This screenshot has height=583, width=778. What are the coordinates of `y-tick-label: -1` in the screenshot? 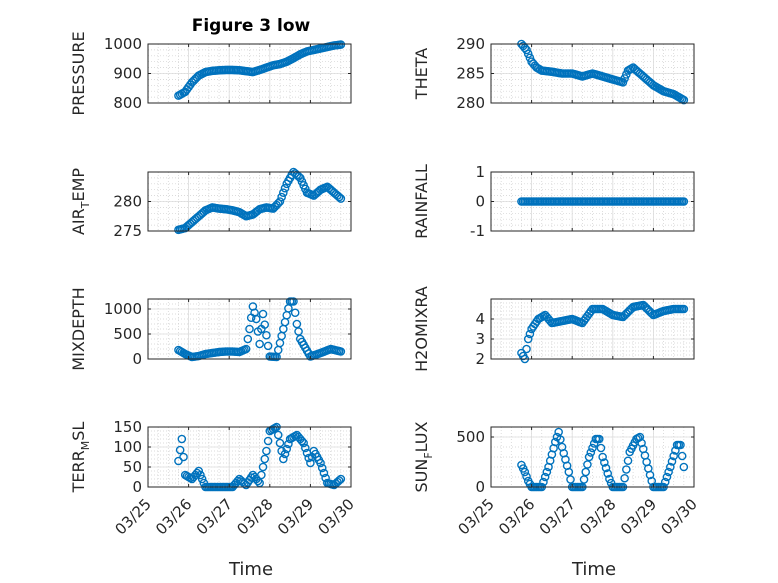 It's located at (477, 231).